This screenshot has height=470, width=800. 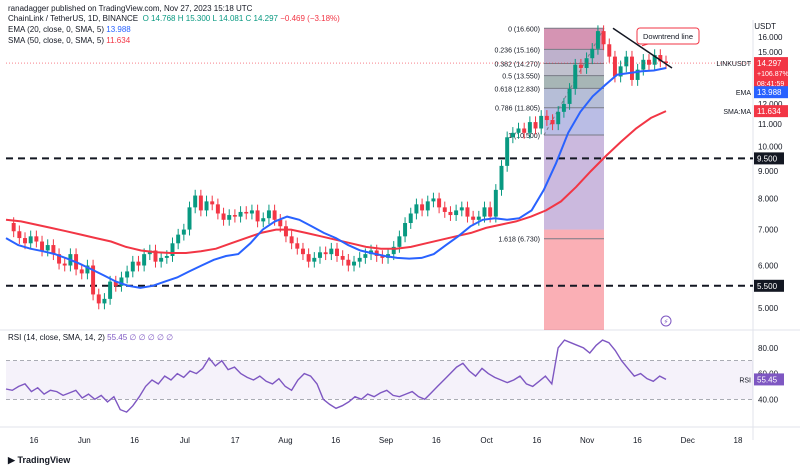 What do you see at coordinates (574, 129) in the screenshot?
I see `long-position-target-tint` at bounding box center [574, 129].